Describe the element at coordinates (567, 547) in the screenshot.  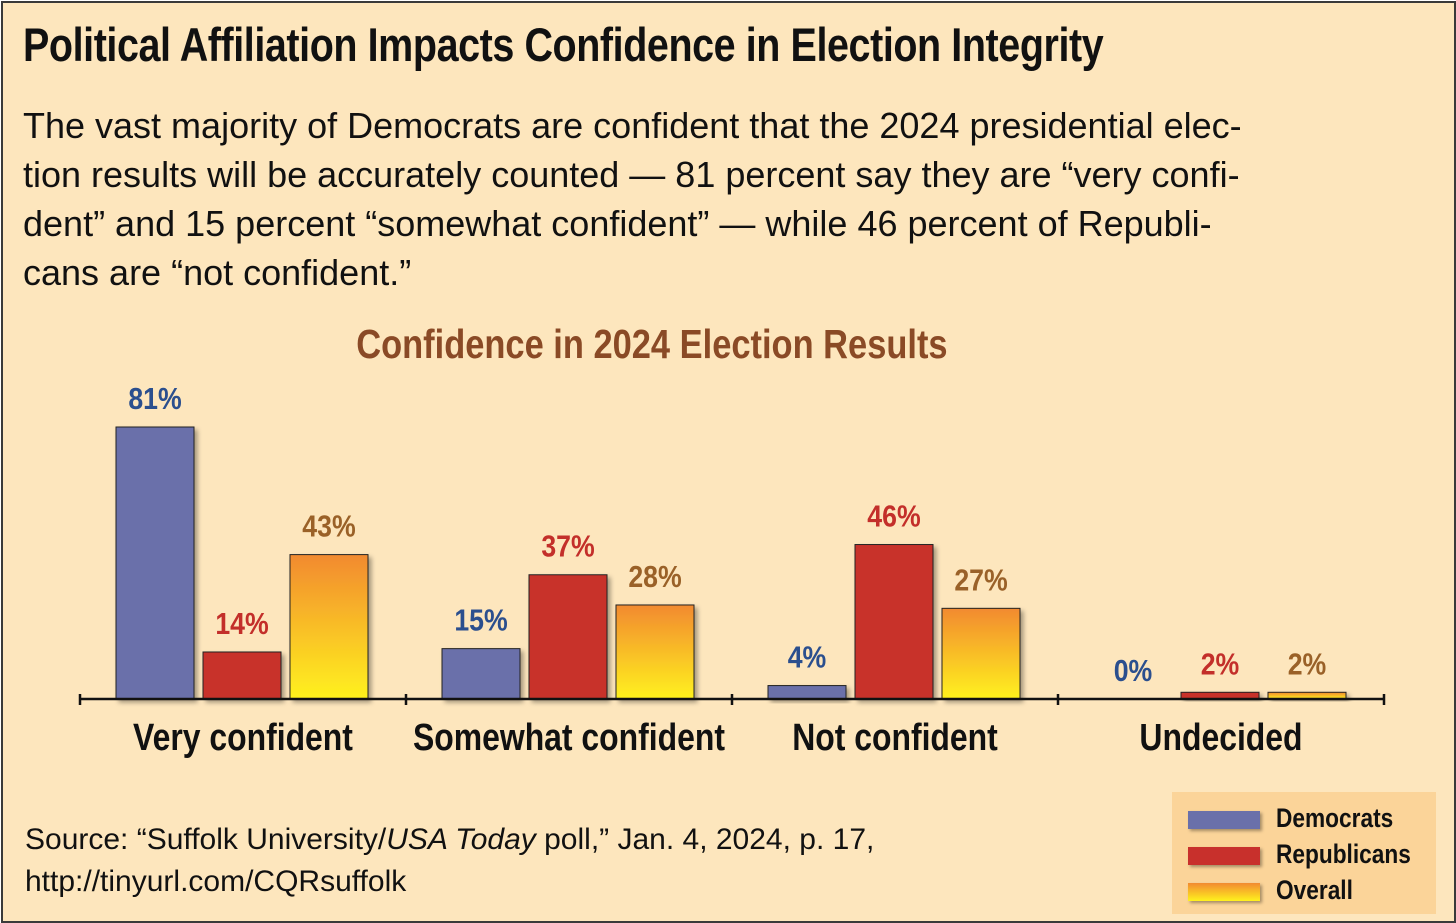
I see `data-label-republicans-somewhat-confident: 37%` at that location.